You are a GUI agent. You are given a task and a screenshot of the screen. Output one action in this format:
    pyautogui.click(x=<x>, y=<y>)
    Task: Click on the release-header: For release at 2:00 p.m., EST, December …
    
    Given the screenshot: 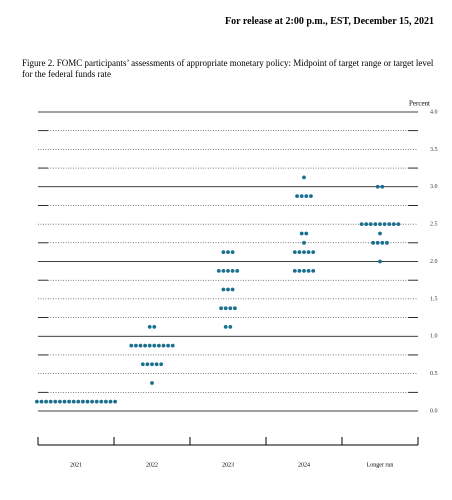 What is the action you would take?
    pyautogui.click(x=329, y=21)
    